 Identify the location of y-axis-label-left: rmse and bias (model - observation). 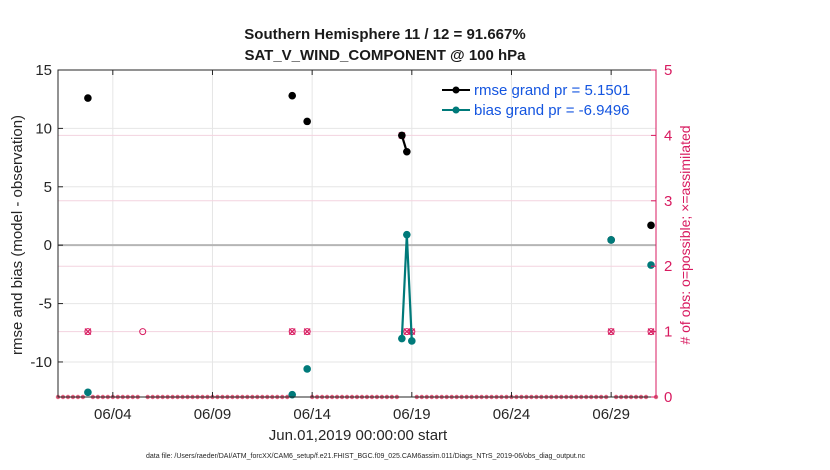
(17, 235).